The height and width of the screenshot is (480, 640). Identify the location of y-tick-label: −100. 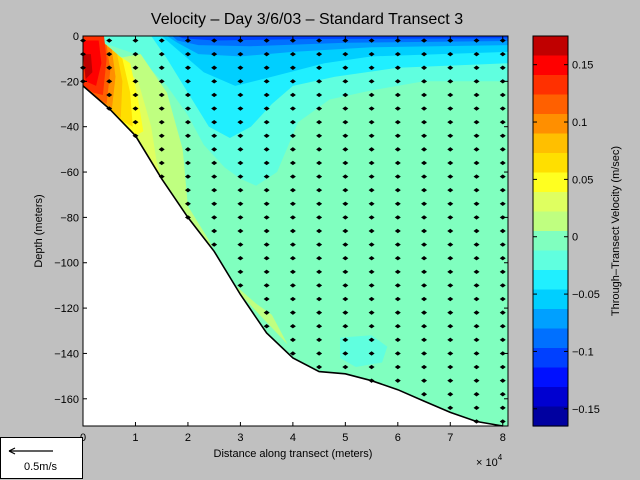
(66, 264).